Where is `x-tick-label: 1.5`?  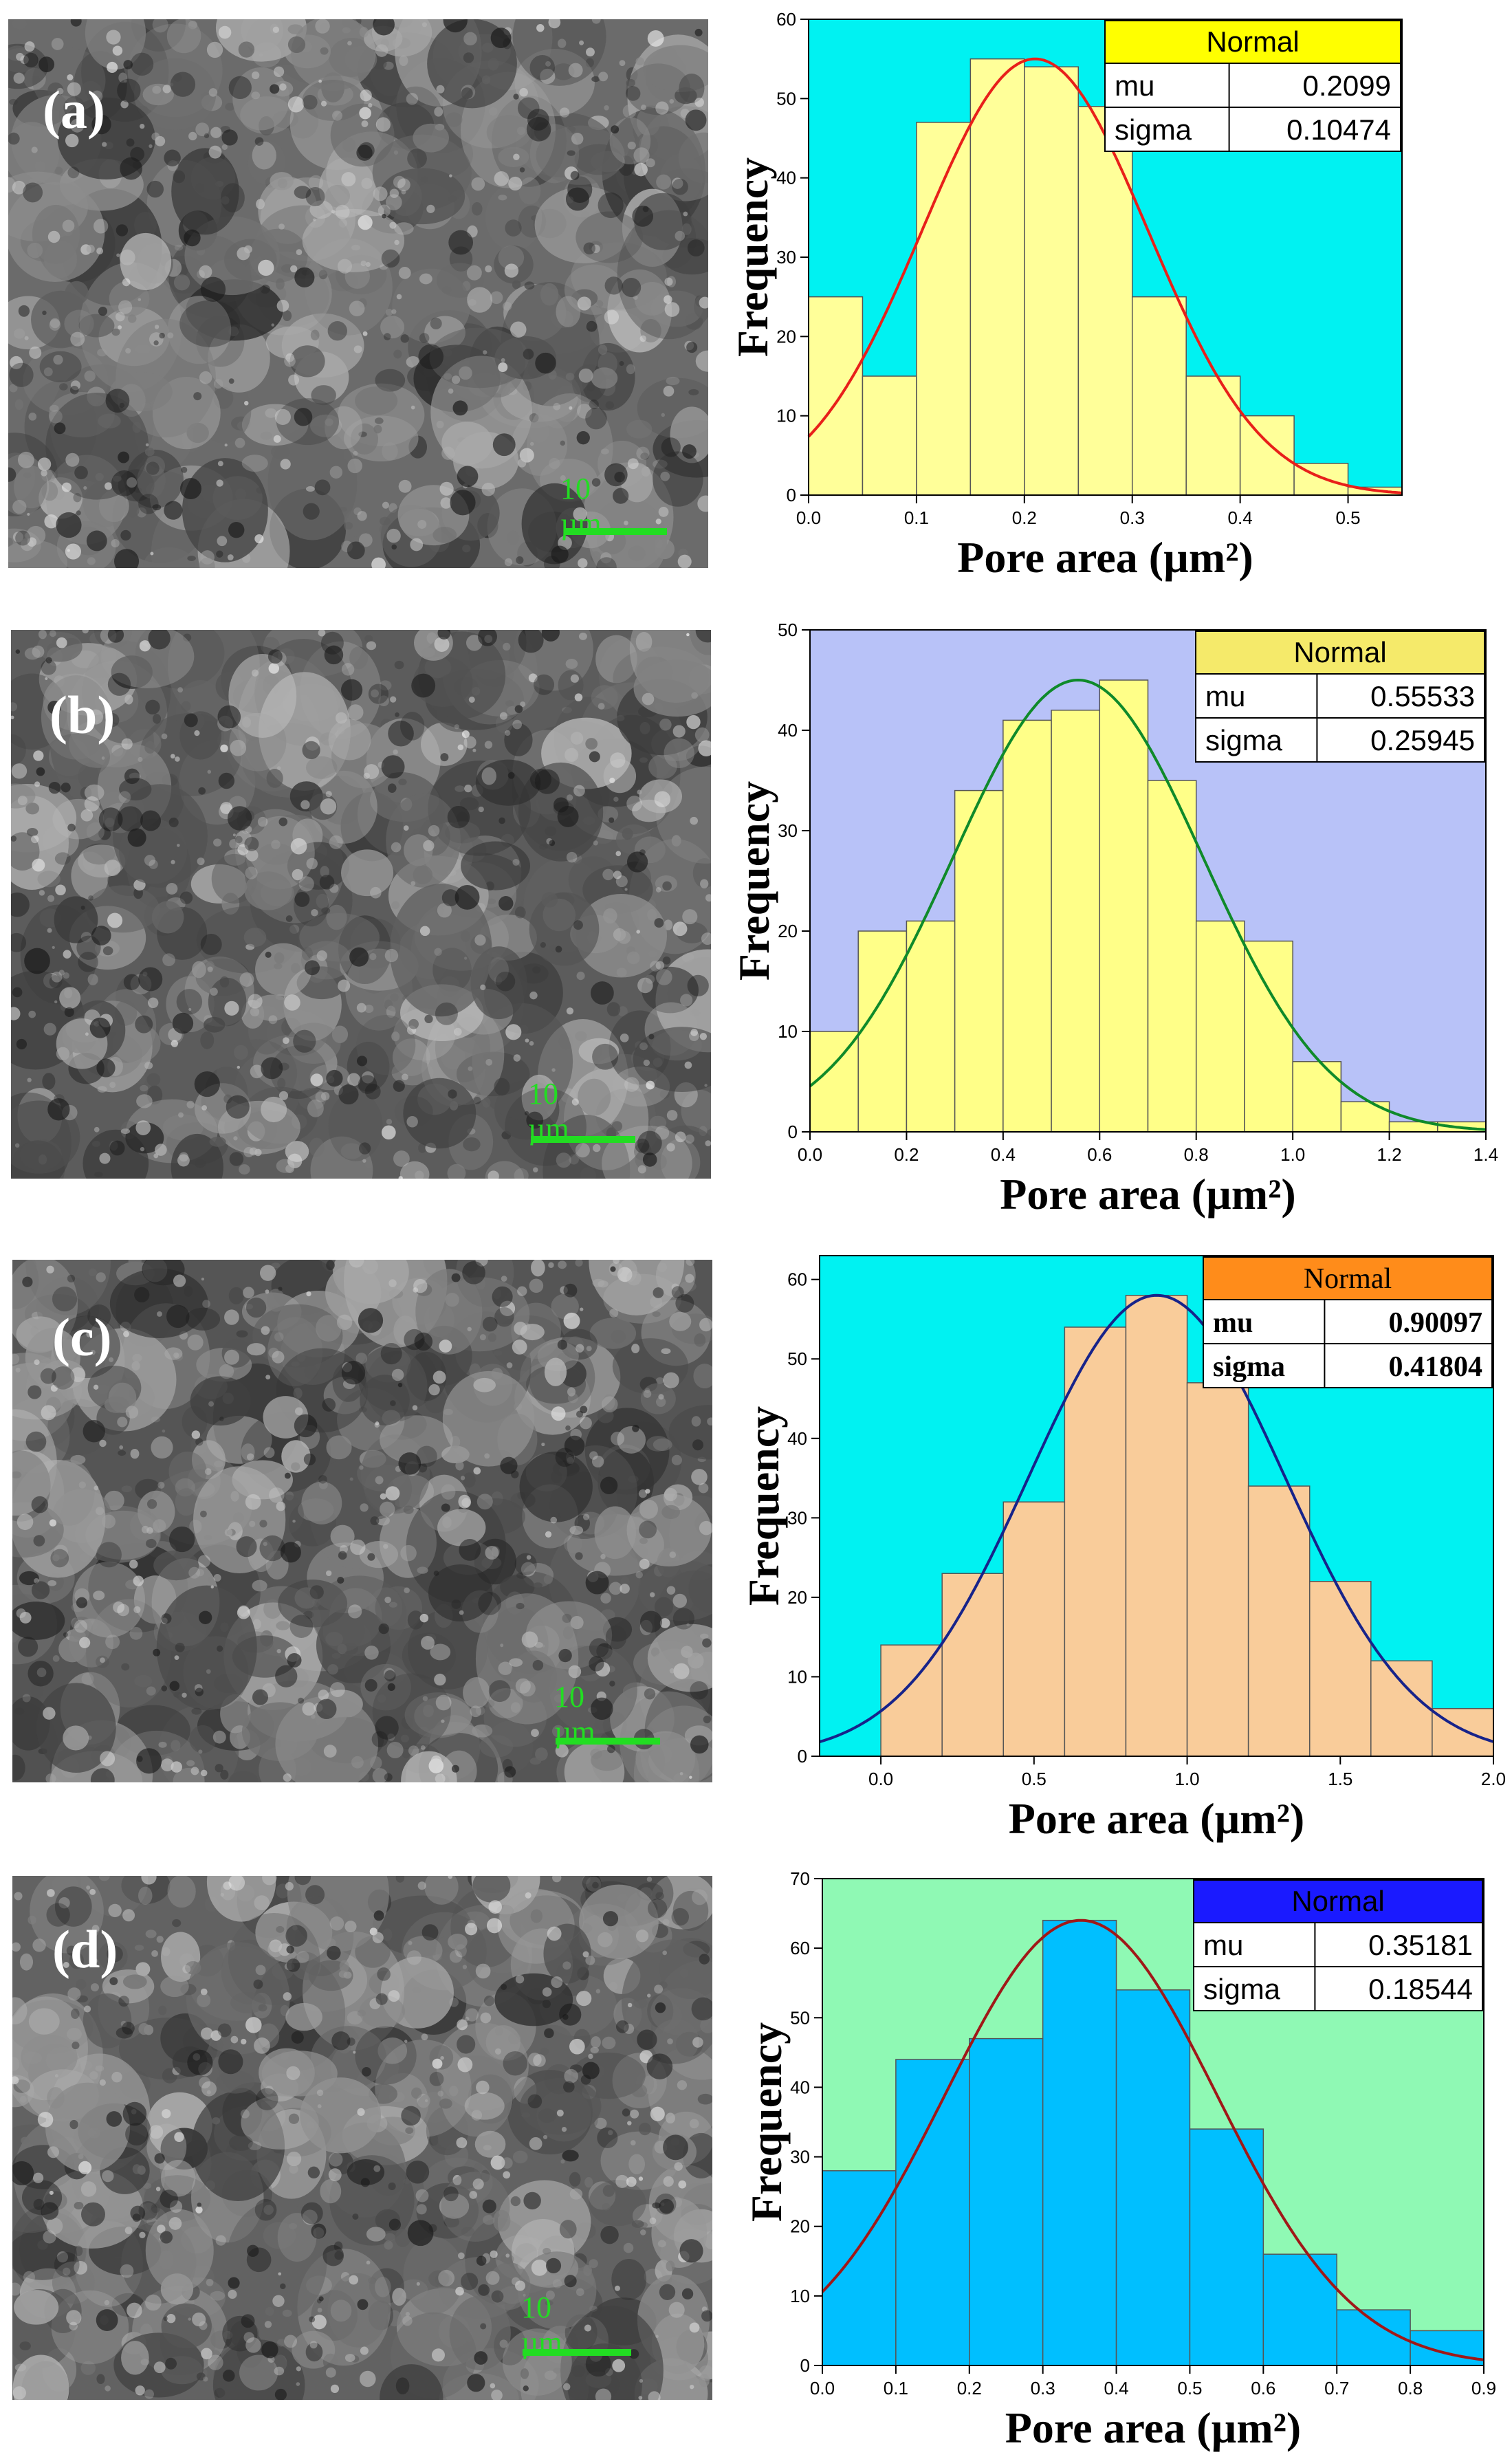
x-tick-label: 1.5 is located at coordinates (1340, 1779).